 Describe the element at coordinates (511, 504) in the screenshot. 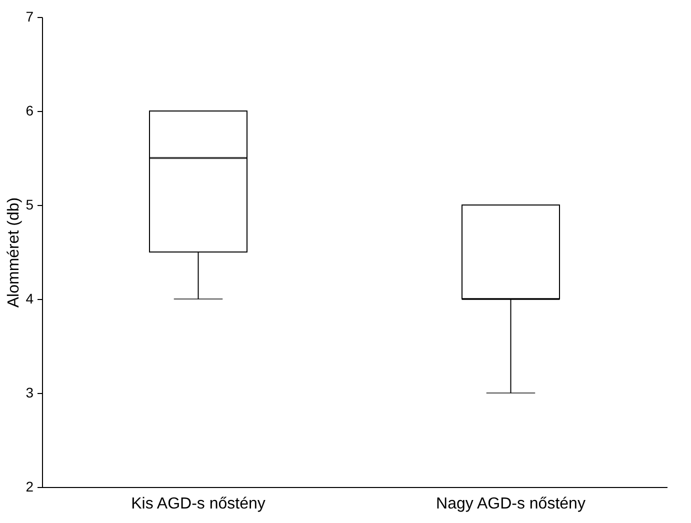

I see `x-tick-label: Nagy AGD-s nőstény` at that location.